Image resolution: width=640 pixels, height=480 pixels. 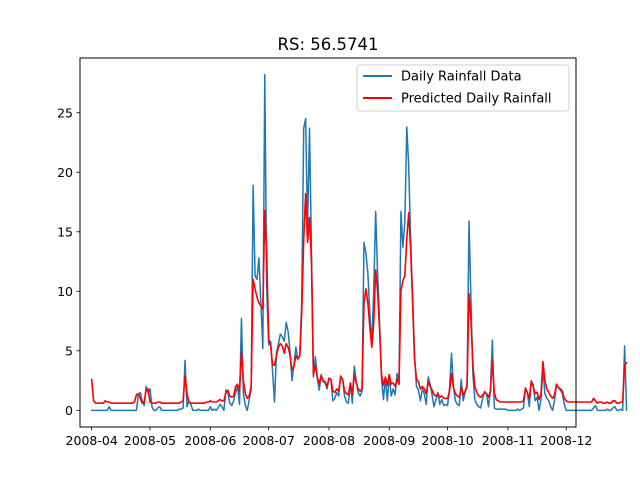 I want to click on x-tick-label: 2008-04, so click(x=92, y=440).